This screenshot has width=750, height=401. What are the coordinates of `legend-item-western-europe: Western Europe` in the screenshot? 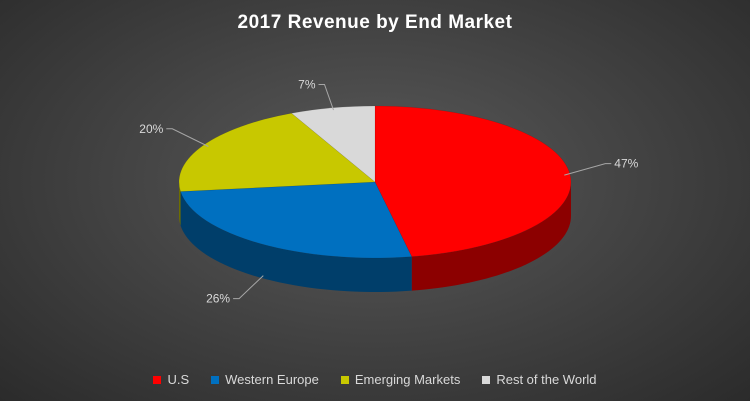 It's located at (265, 379).